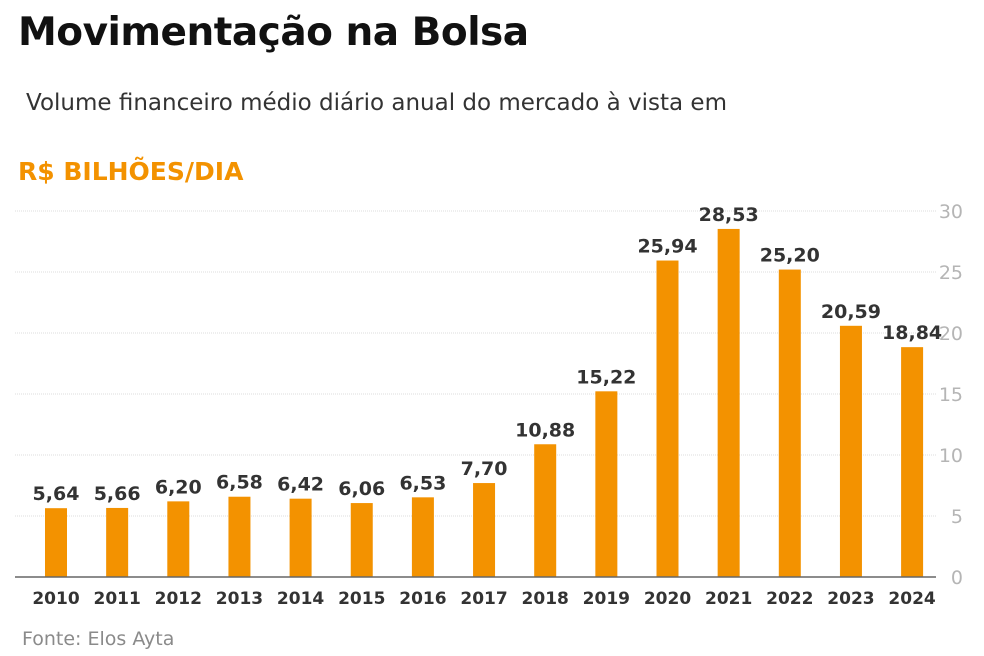 The height and width of the screenshot is (656, 984). Describe the element at coordinates (789, 599) in the screenshot. I see `x-tick-label: 2022` at that location.